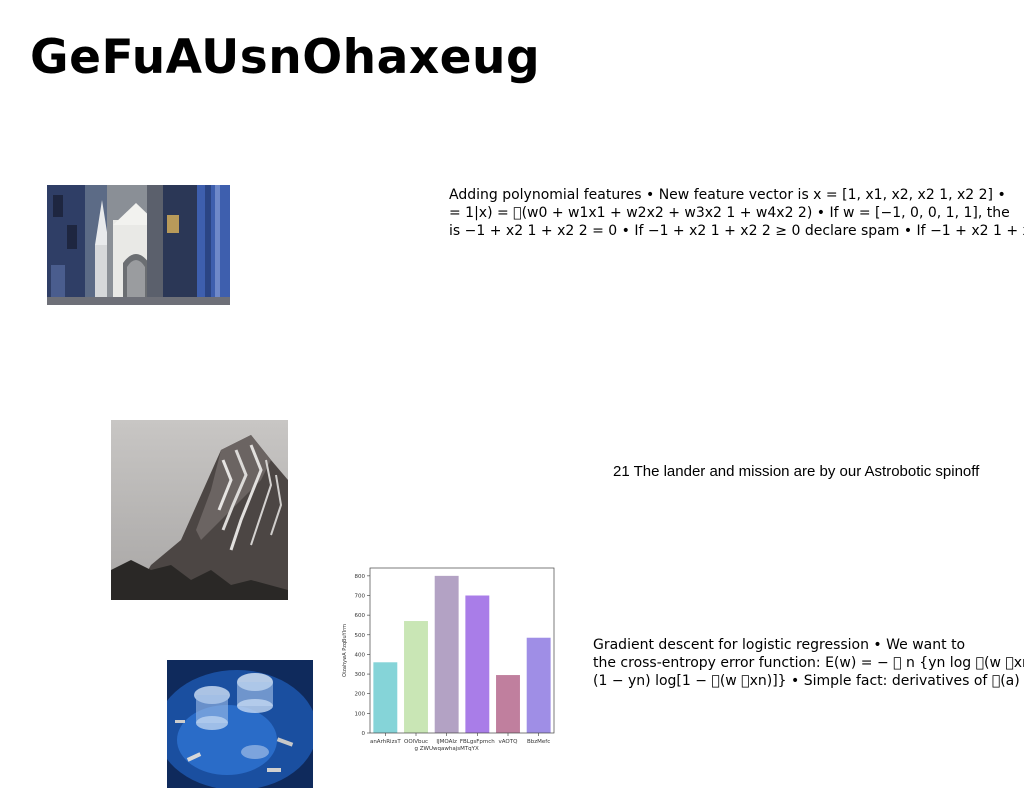 The height and width of the screenshot is (788, 1024). I want to click on x-tick-label: anArhRizsT, so click(385, 742).